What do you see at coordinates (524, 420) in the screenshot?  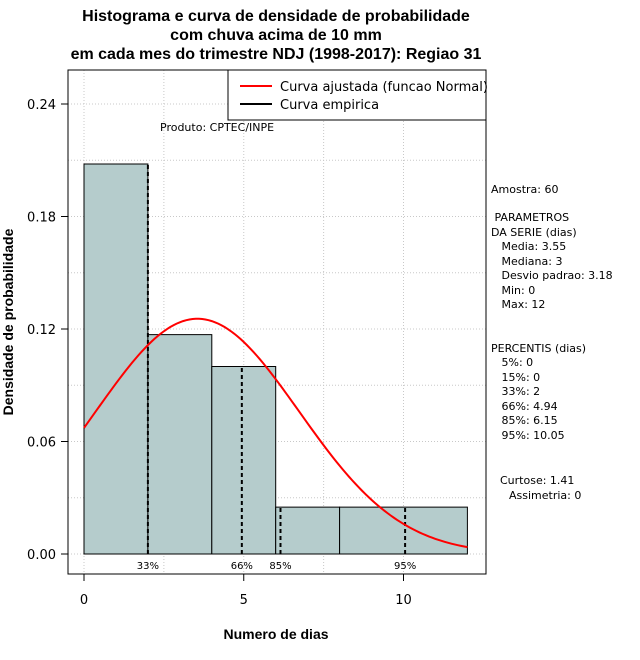 I see `percentis-line: 85%: 6.15` at bounding box center [524, 420].